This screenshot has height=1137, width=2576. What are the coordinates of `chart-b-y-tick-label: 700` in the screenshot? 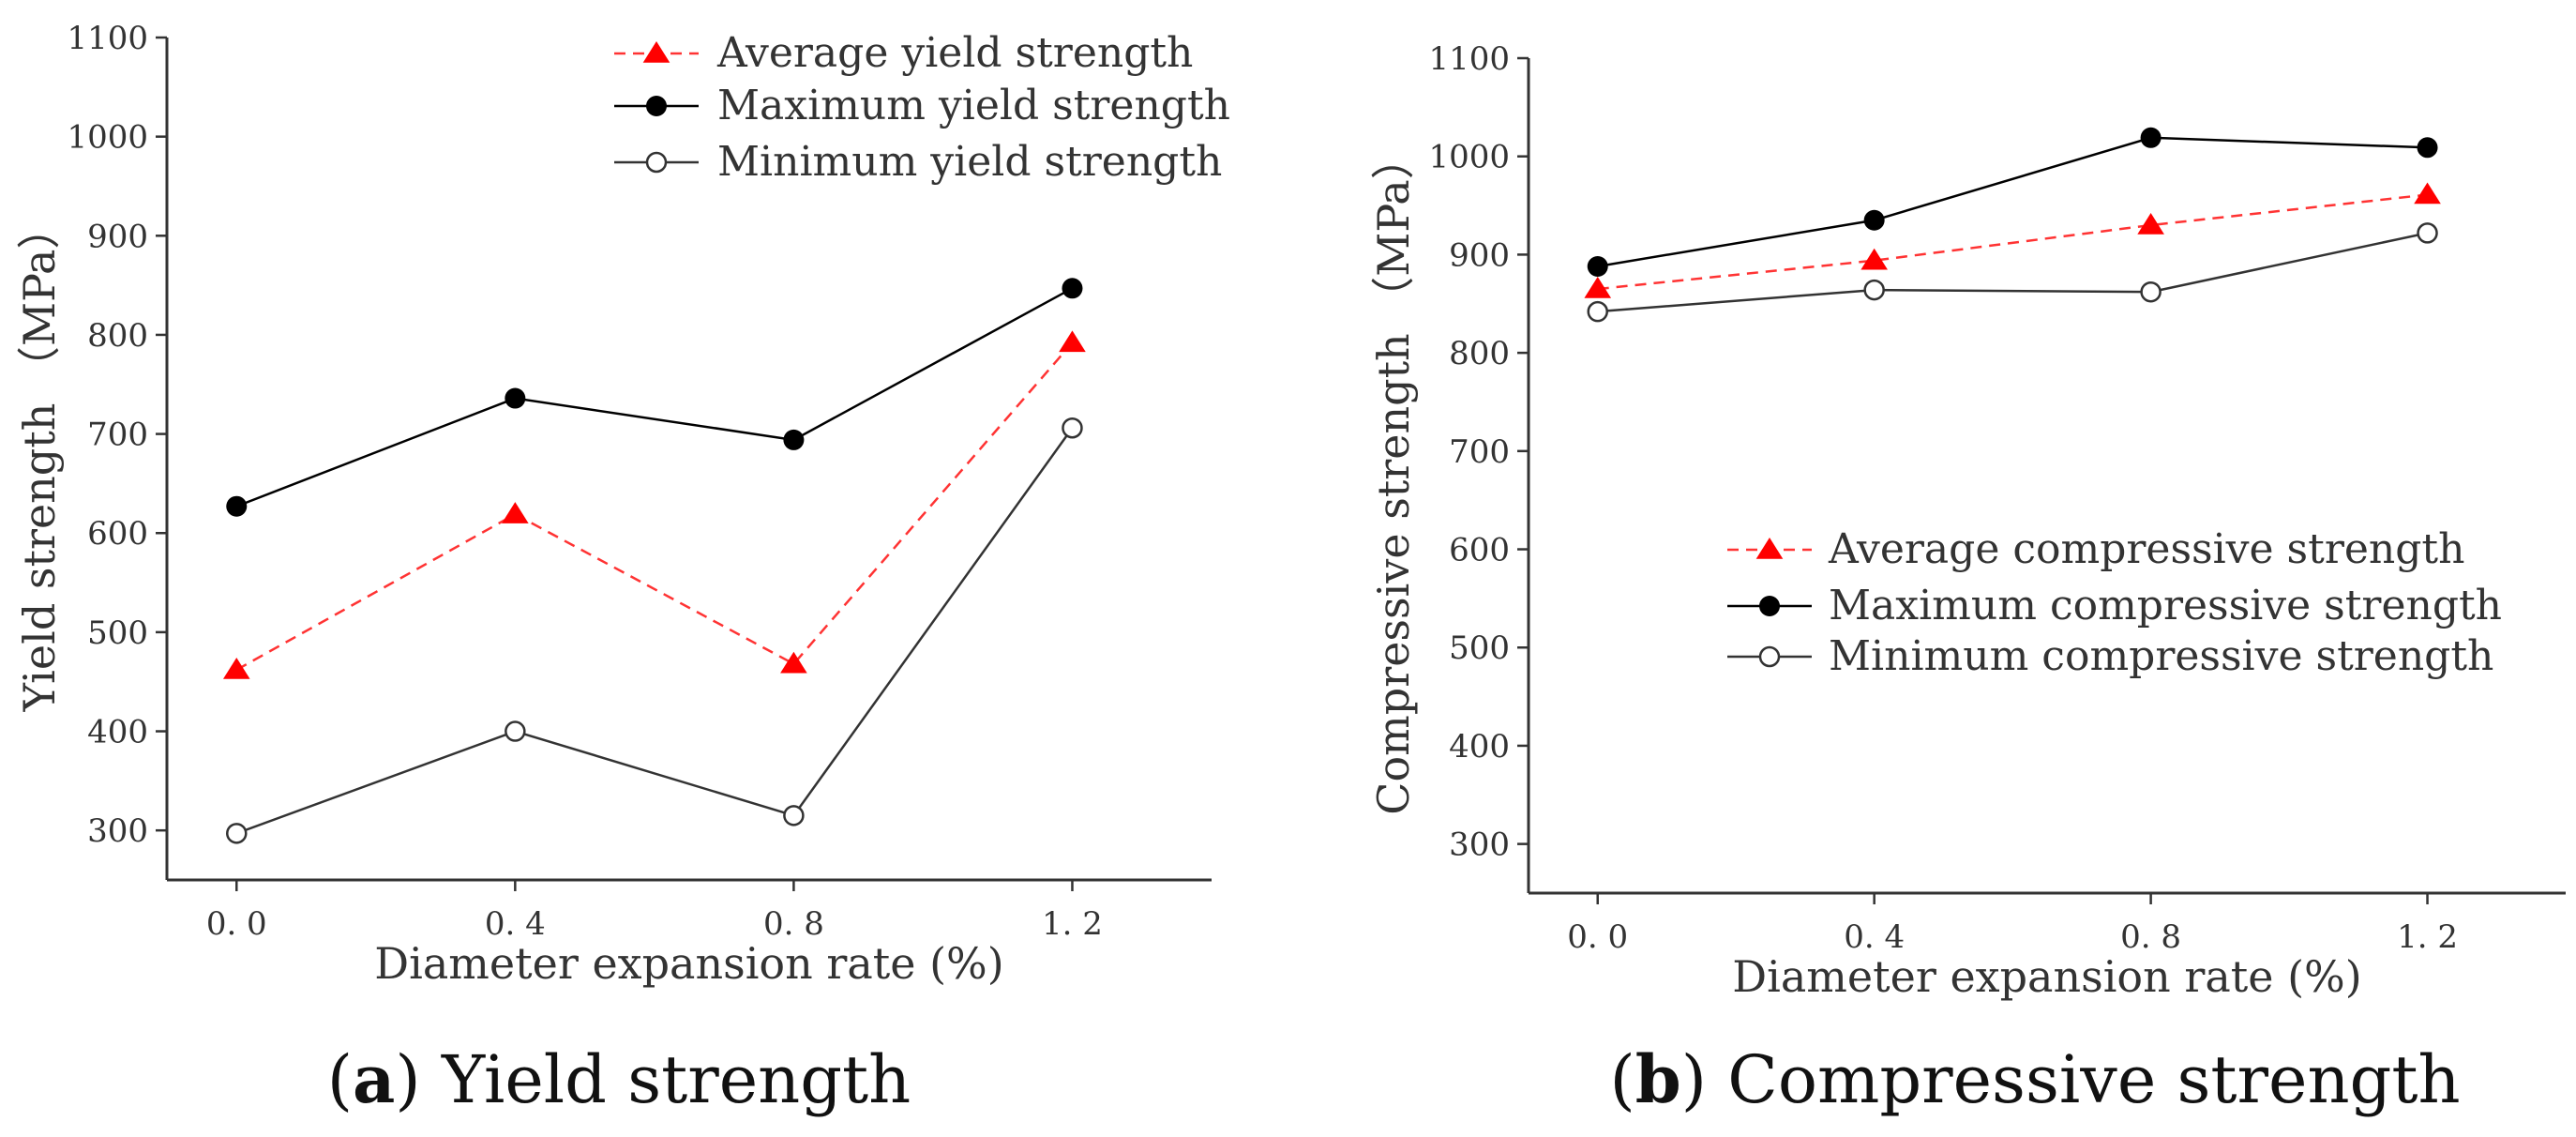 It's located at (1479, 452).